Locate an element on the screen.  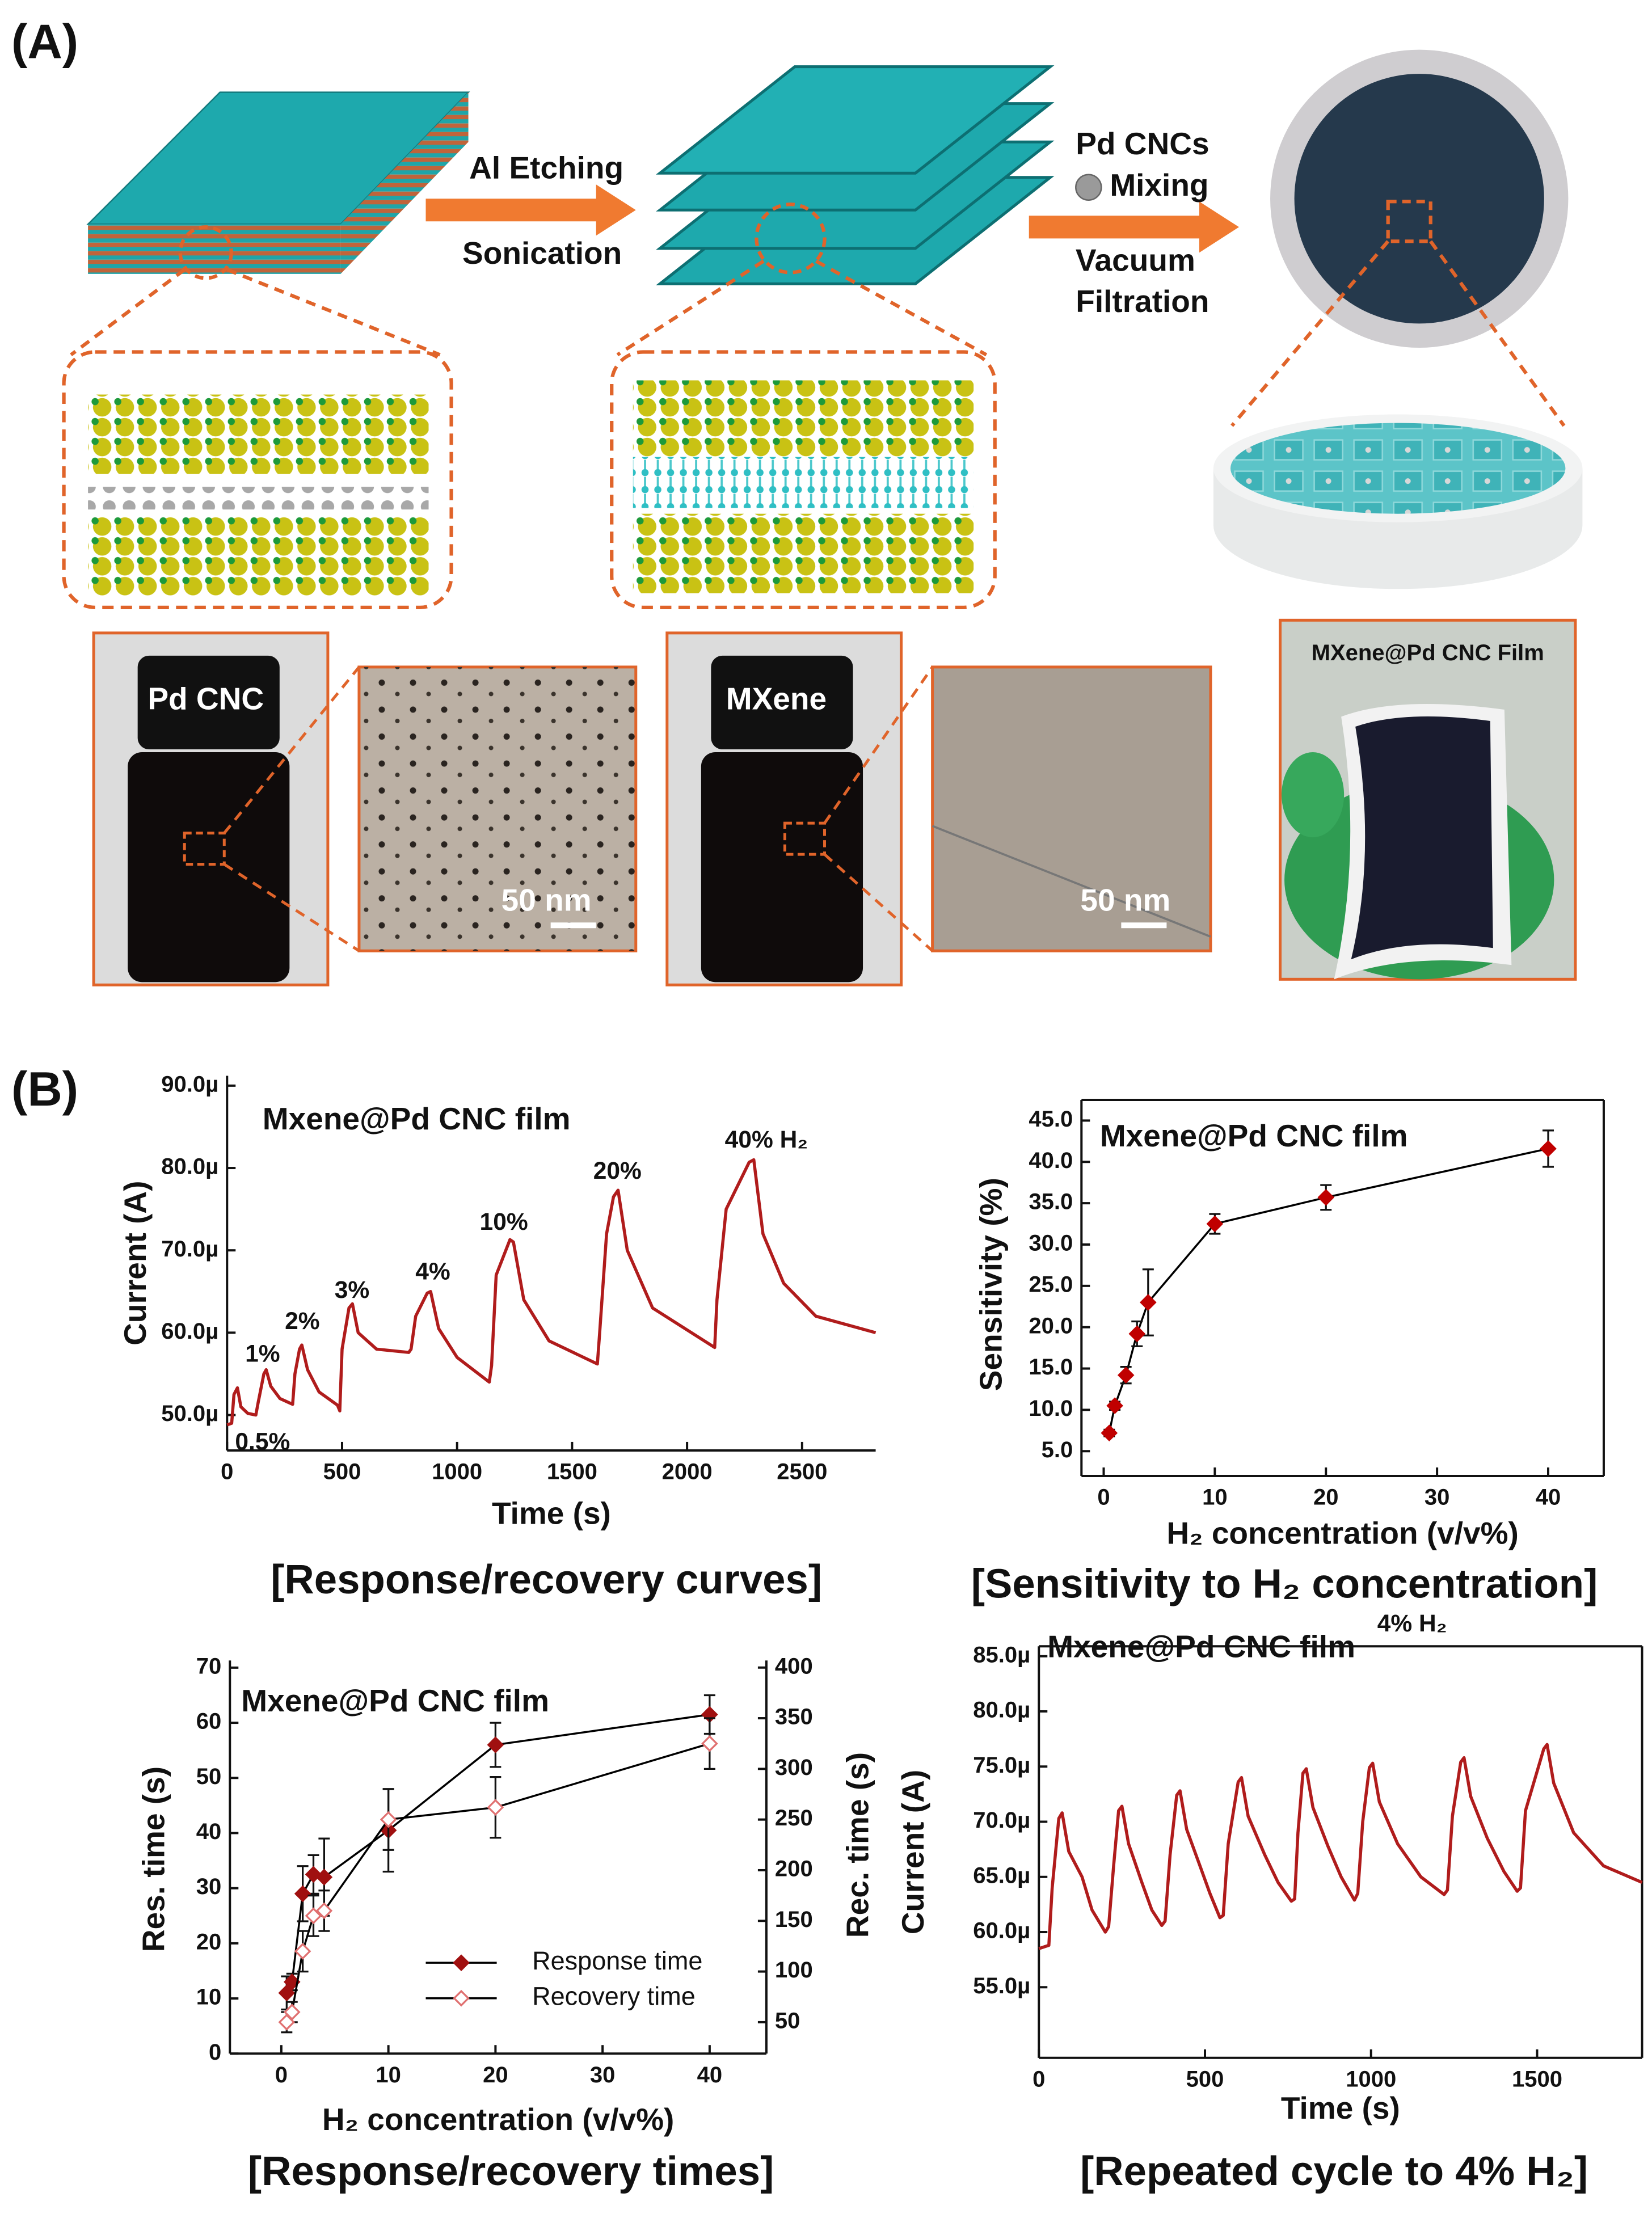
annotation: 4% is located at coordinates (432, 1272).